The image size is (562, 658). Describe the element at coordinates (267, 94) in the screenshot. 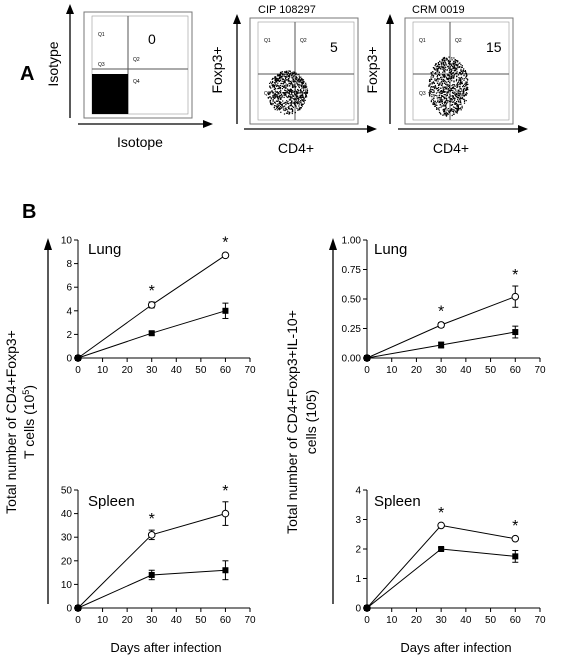

I see `facs-quadrant-label: Q3` at that location.